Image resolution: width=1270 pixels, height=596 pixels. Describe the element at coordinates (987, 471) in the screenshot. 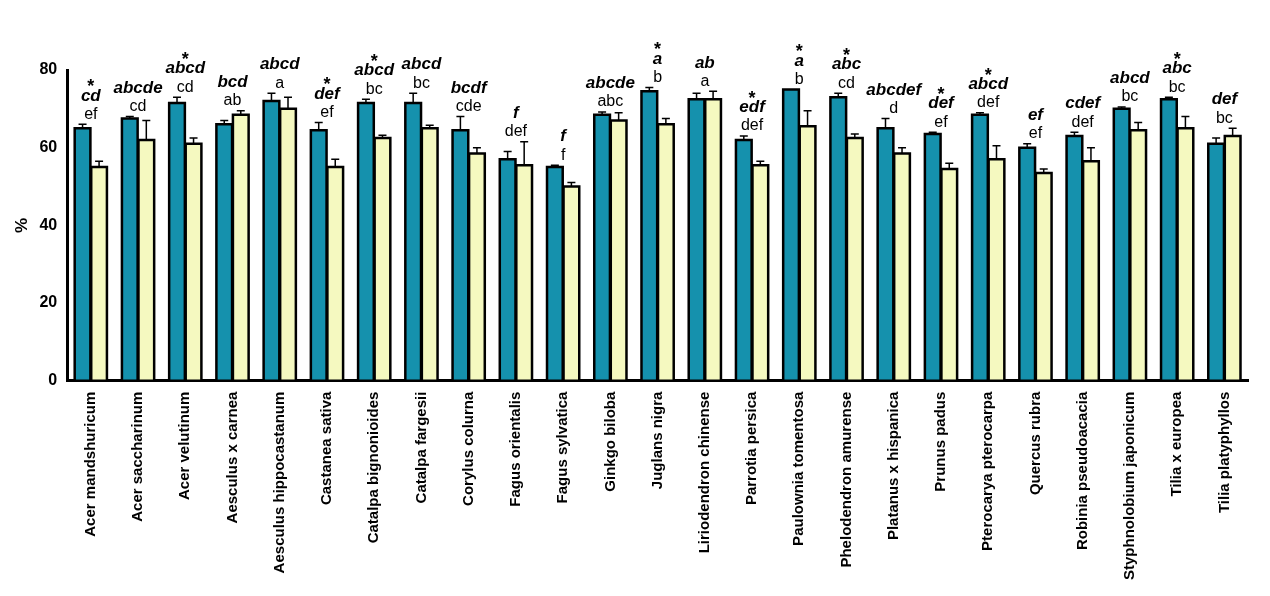

I see `x-tick-label: Pterocarya pterocarpa` at that location.